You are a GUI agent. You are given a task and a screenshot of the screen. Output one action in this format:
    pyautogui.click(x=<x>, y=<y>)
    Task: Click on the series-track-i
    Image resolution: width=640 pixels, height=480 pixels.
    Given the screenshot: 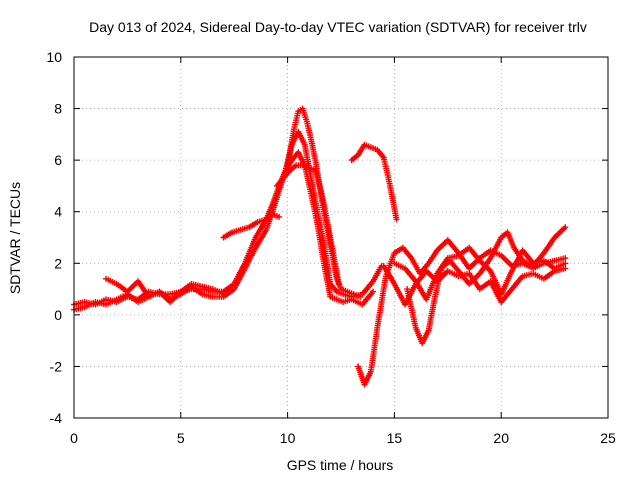 What is the action you would take?
    pyautogui.click(x=486, y=285)
    